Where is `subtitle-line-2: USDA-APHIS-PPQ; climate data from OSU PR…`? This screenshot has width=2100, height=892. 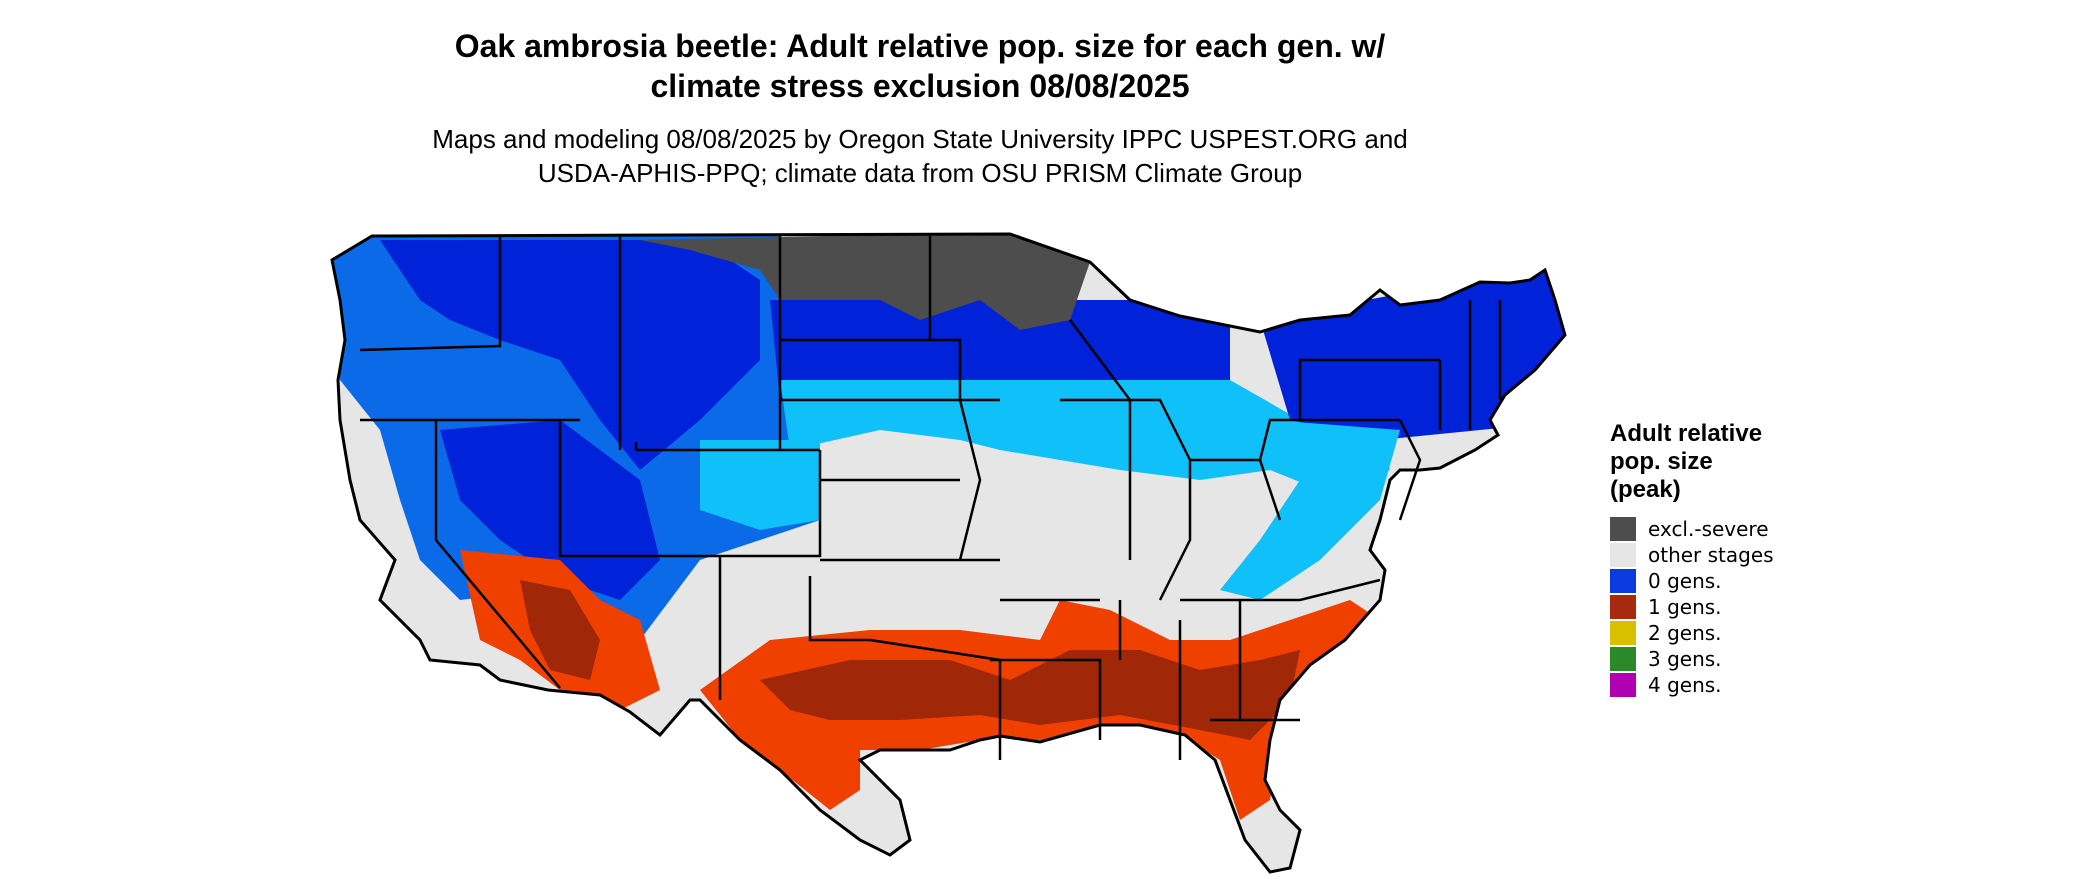
subtitle-line-2: USDA-APHIS-PPQ; climate data from OSU PR… is located at coordinates (920, 173).